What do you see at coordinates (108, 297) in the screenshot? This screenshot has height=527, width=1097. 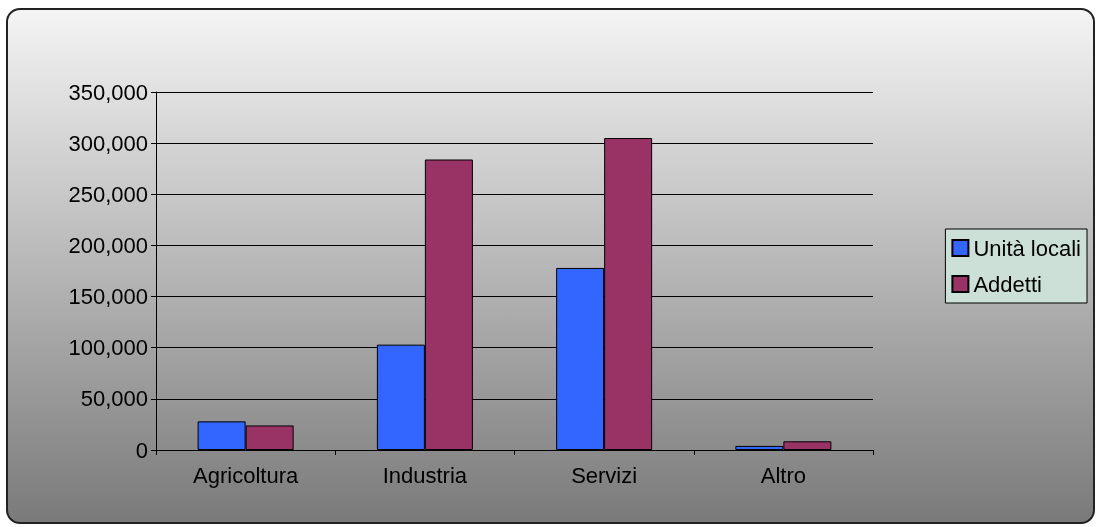 I see `y-tick-label: 150,000` at bounding box center [108, 297].